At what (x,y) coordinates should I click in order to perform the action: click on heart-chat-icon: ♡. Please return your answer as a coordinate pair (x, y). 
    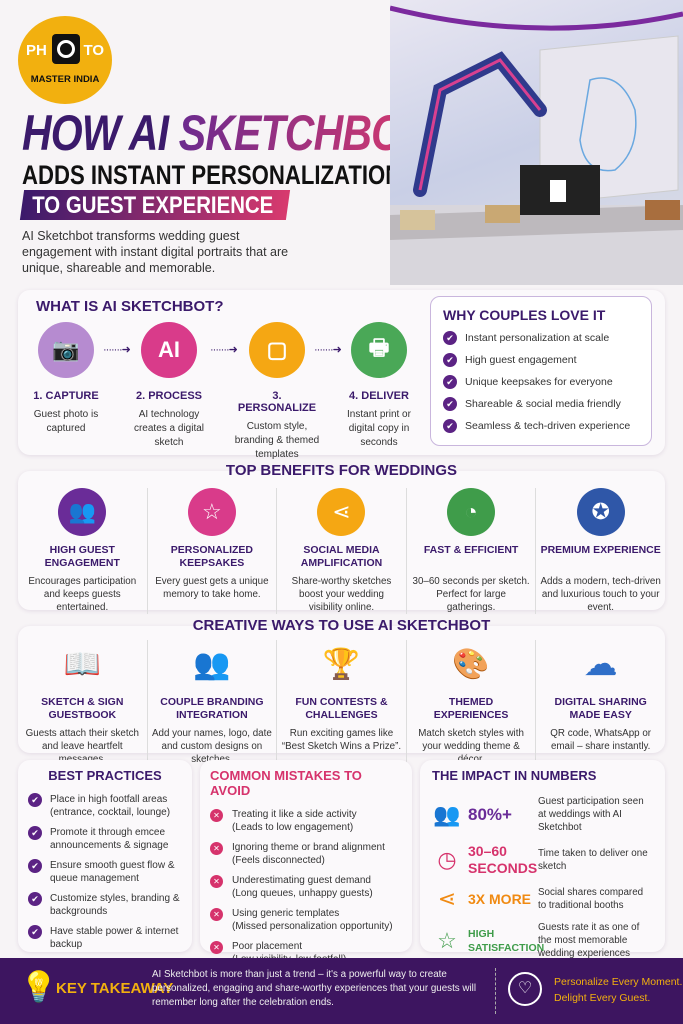
    Looking at the image, I should click on (525, 989).